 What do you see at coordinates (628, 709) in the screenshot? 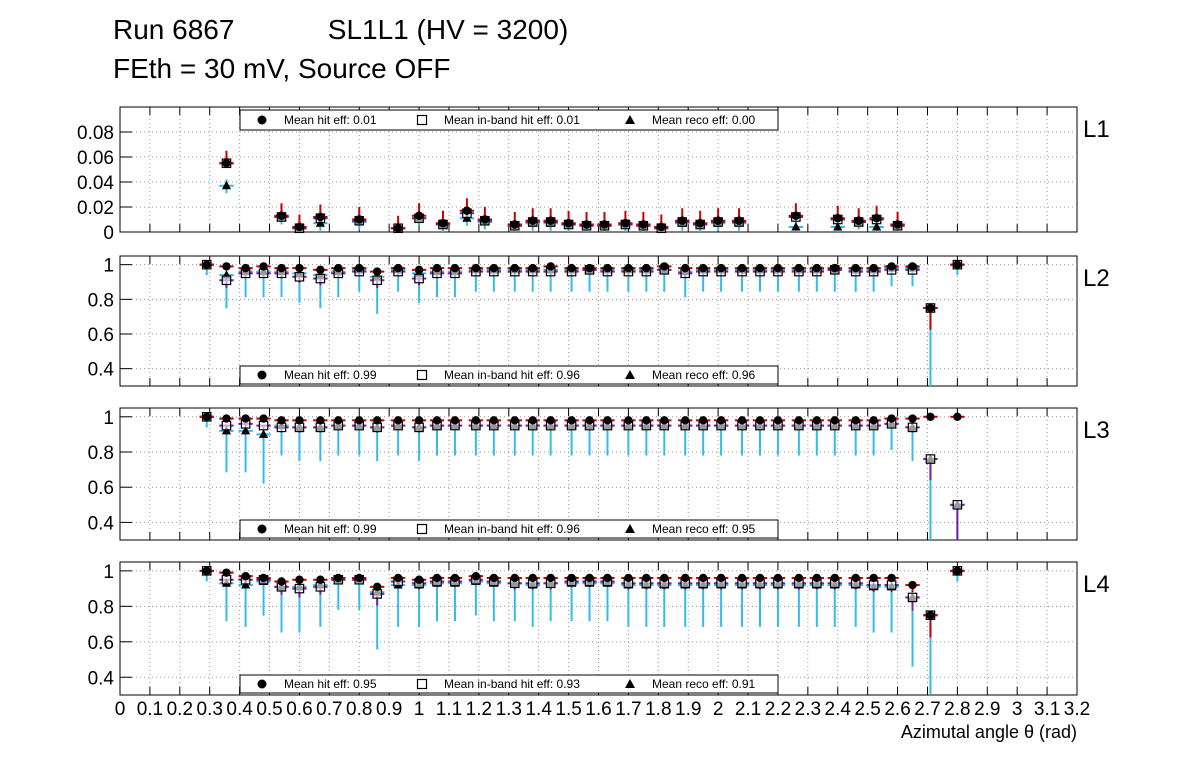
I see `x-tick-label: 1.7` at bounding box center [628, 709].